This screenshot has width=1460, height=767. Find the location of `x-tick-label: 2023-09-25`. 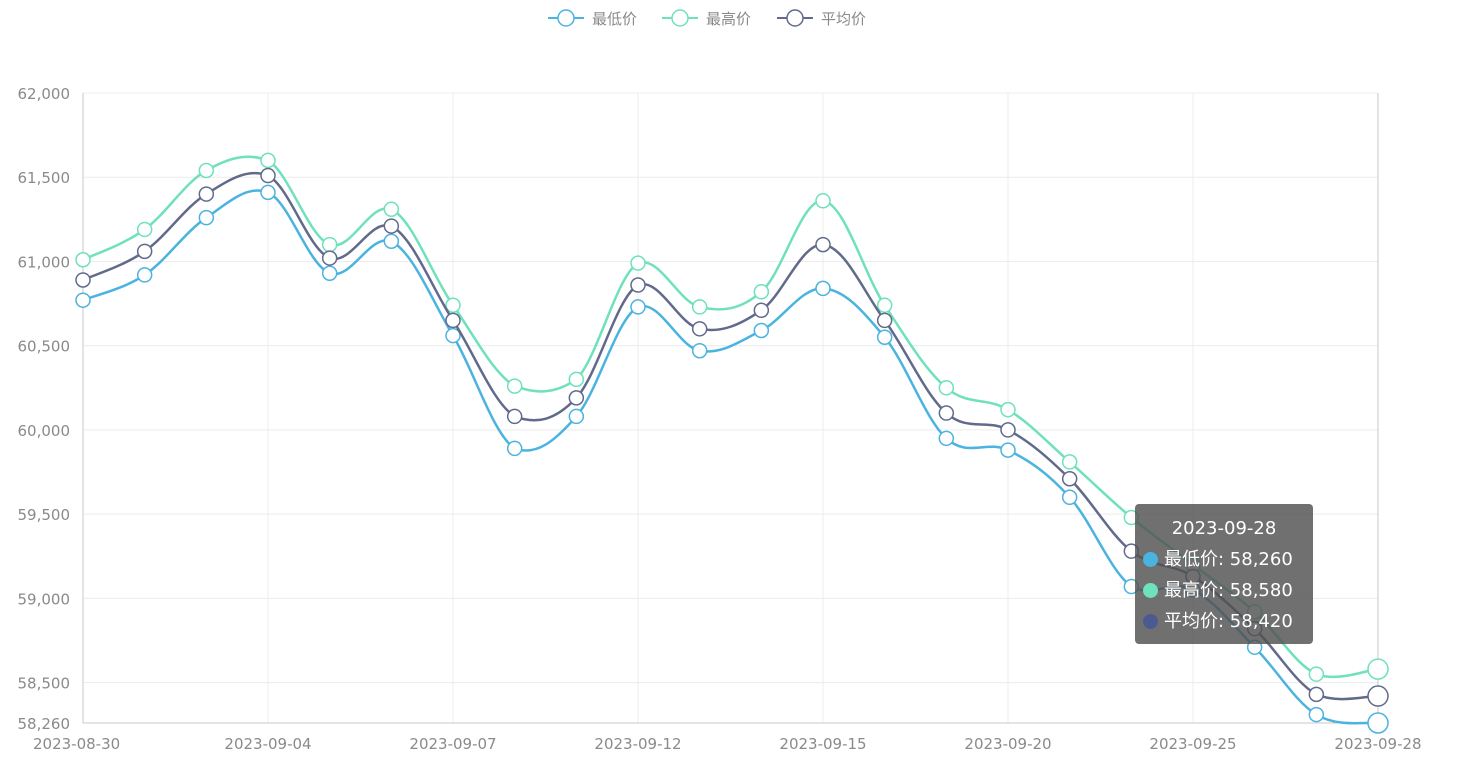

x-tick-label: 2023-09-25 is located at coordinates (1192, 744).